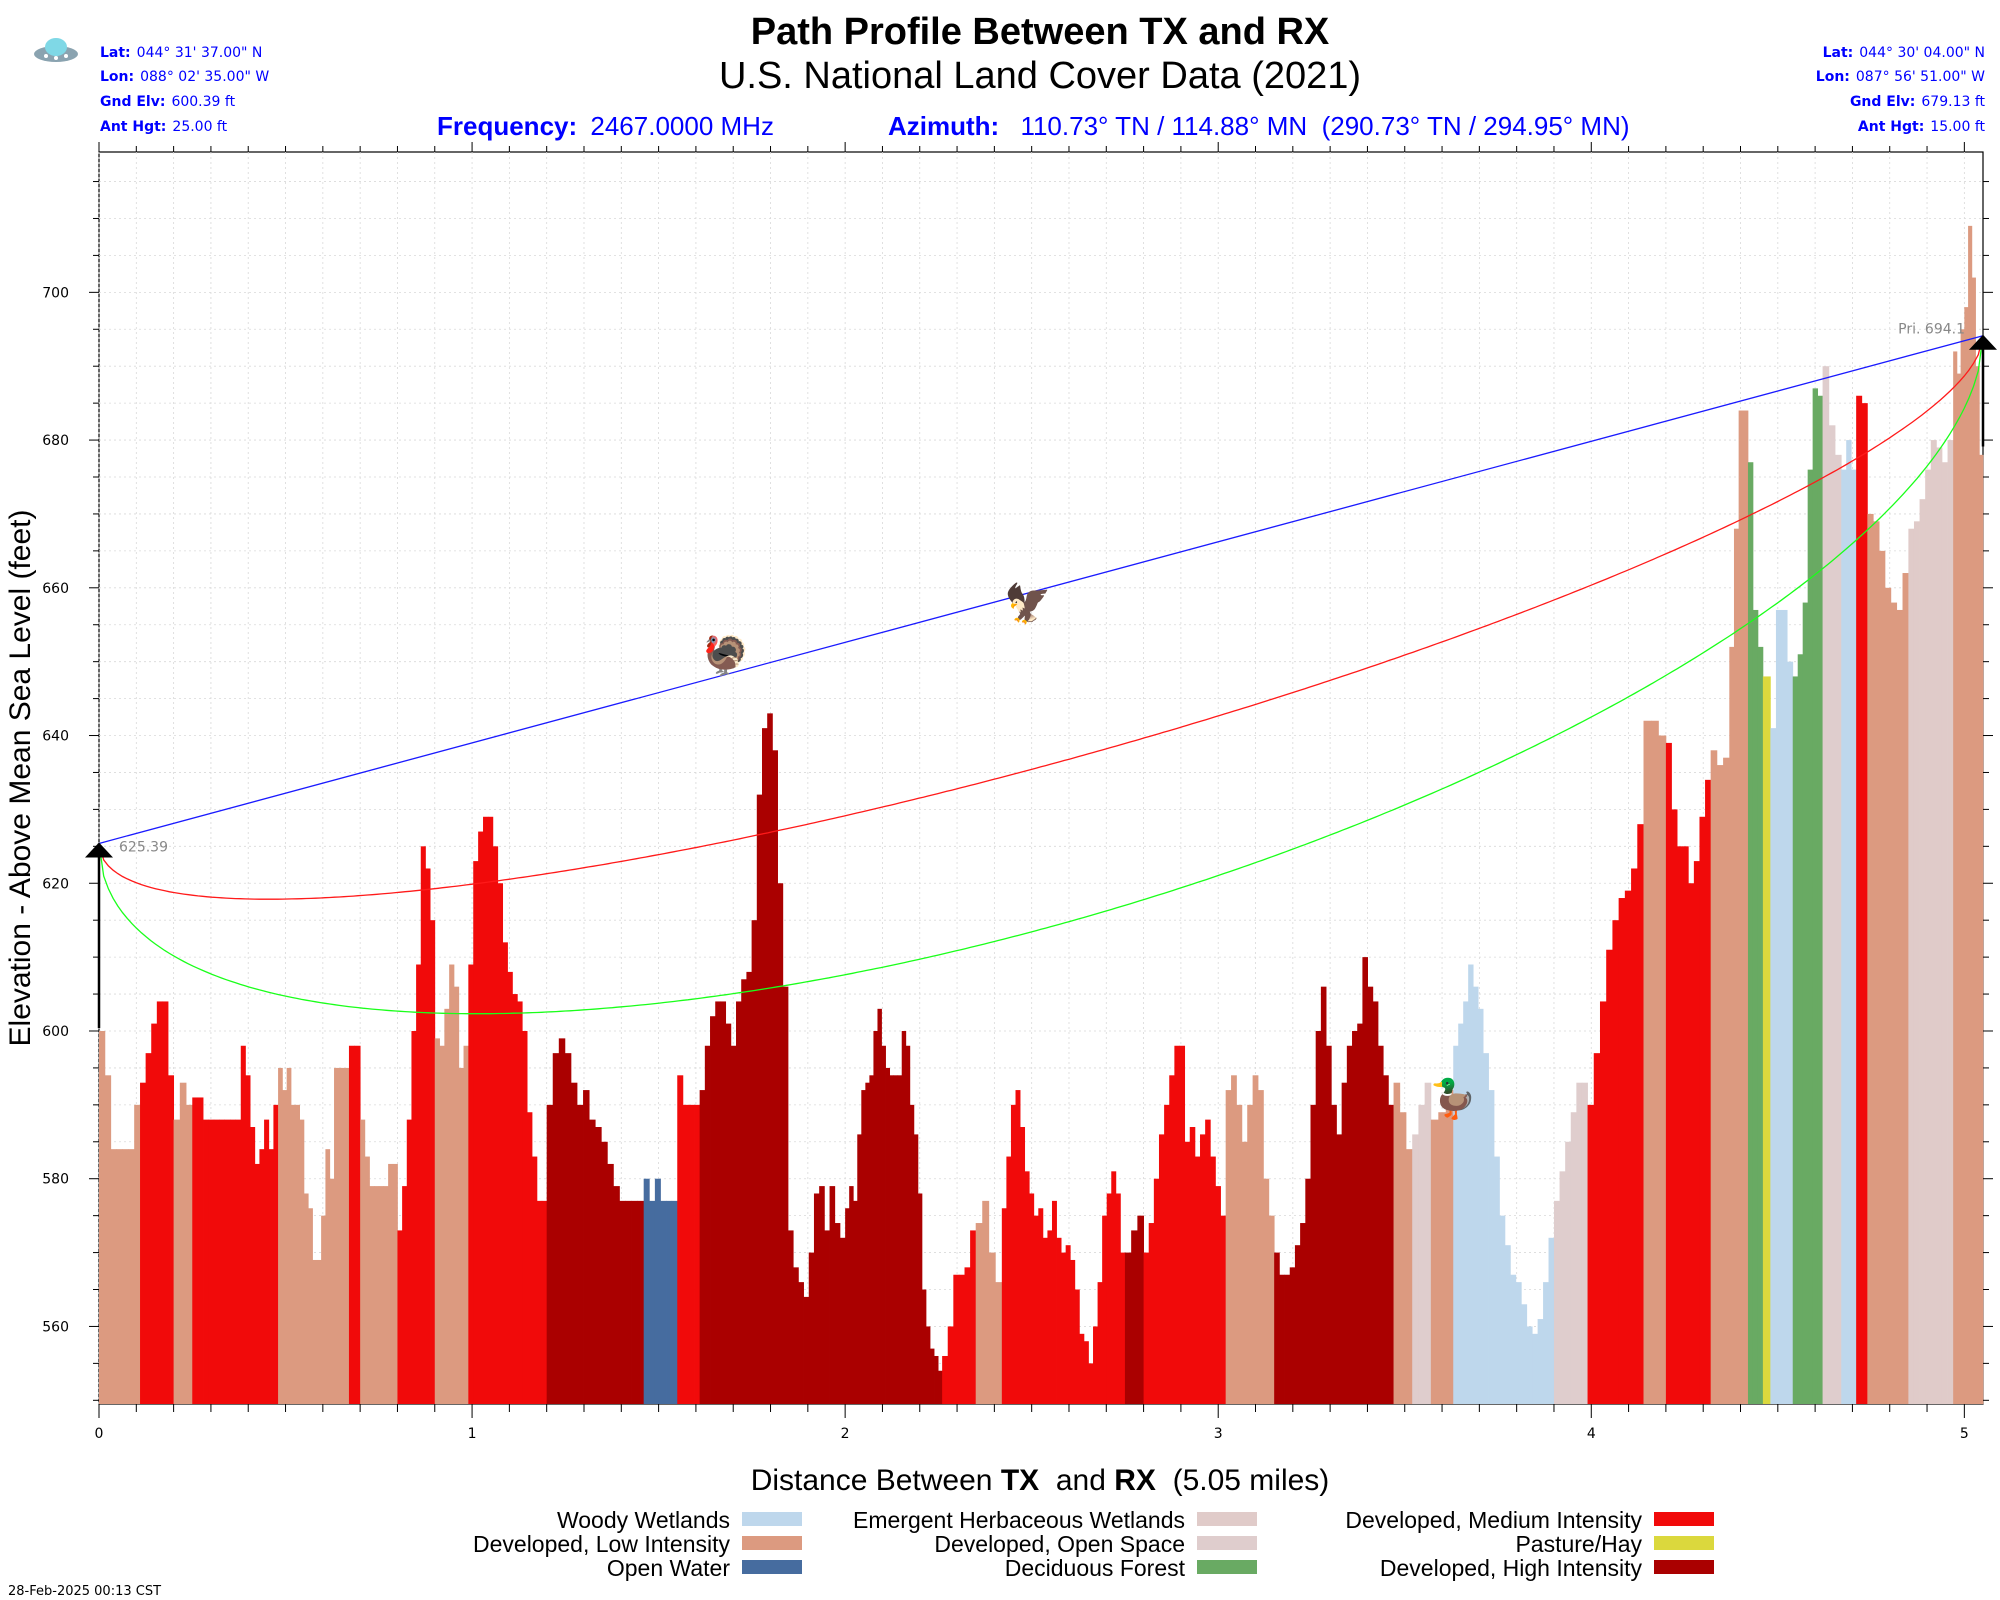 The image size is (2000, 1600). I want to click on y-tick-label: 700, so click(55, 293).